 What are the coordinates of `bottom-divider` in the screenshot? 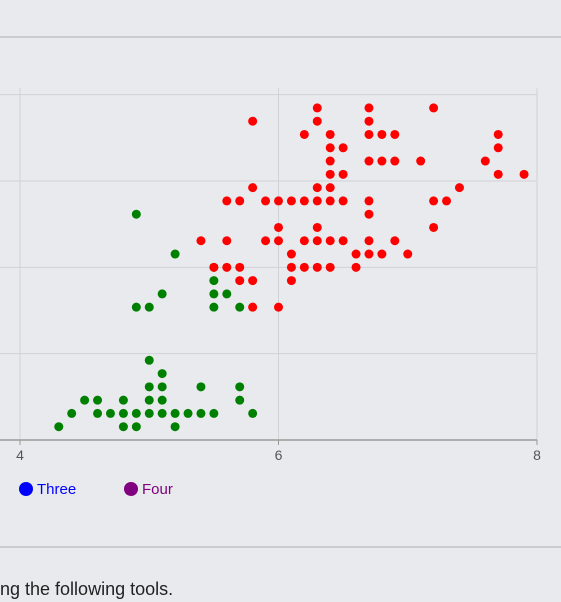 It's located at (280, 547).